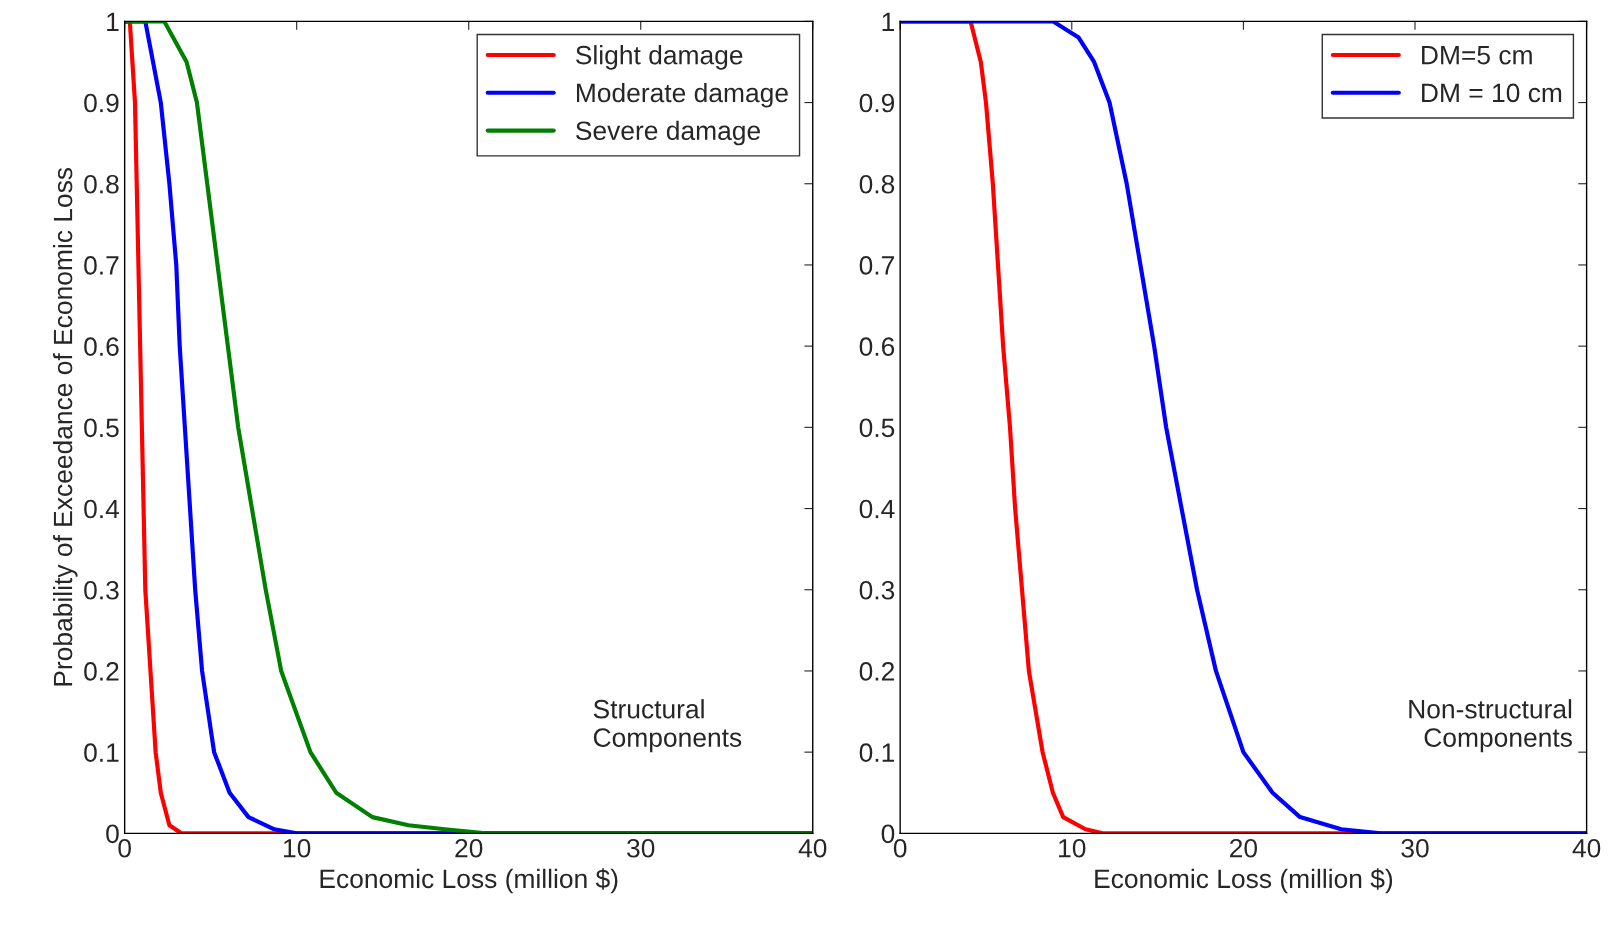  Describe the element at coordinates (1492, 93) in the screenshot. I see `legend-label: DM = 10 cm` at that location.